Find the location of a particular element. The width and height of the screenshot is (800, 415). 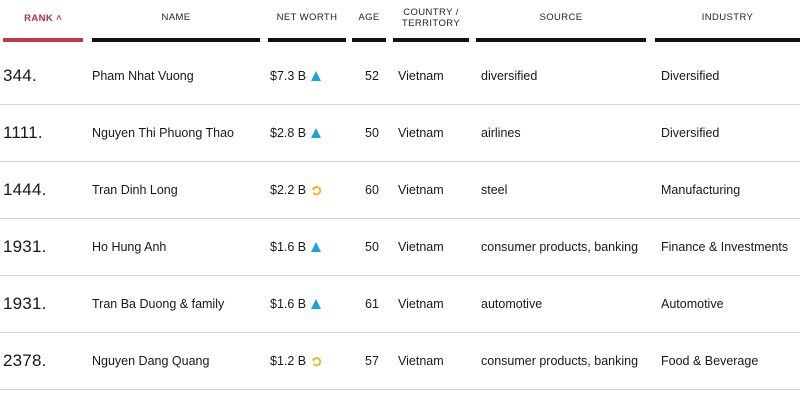

industry-cell: Automotive is located at coordinates (692, 304).